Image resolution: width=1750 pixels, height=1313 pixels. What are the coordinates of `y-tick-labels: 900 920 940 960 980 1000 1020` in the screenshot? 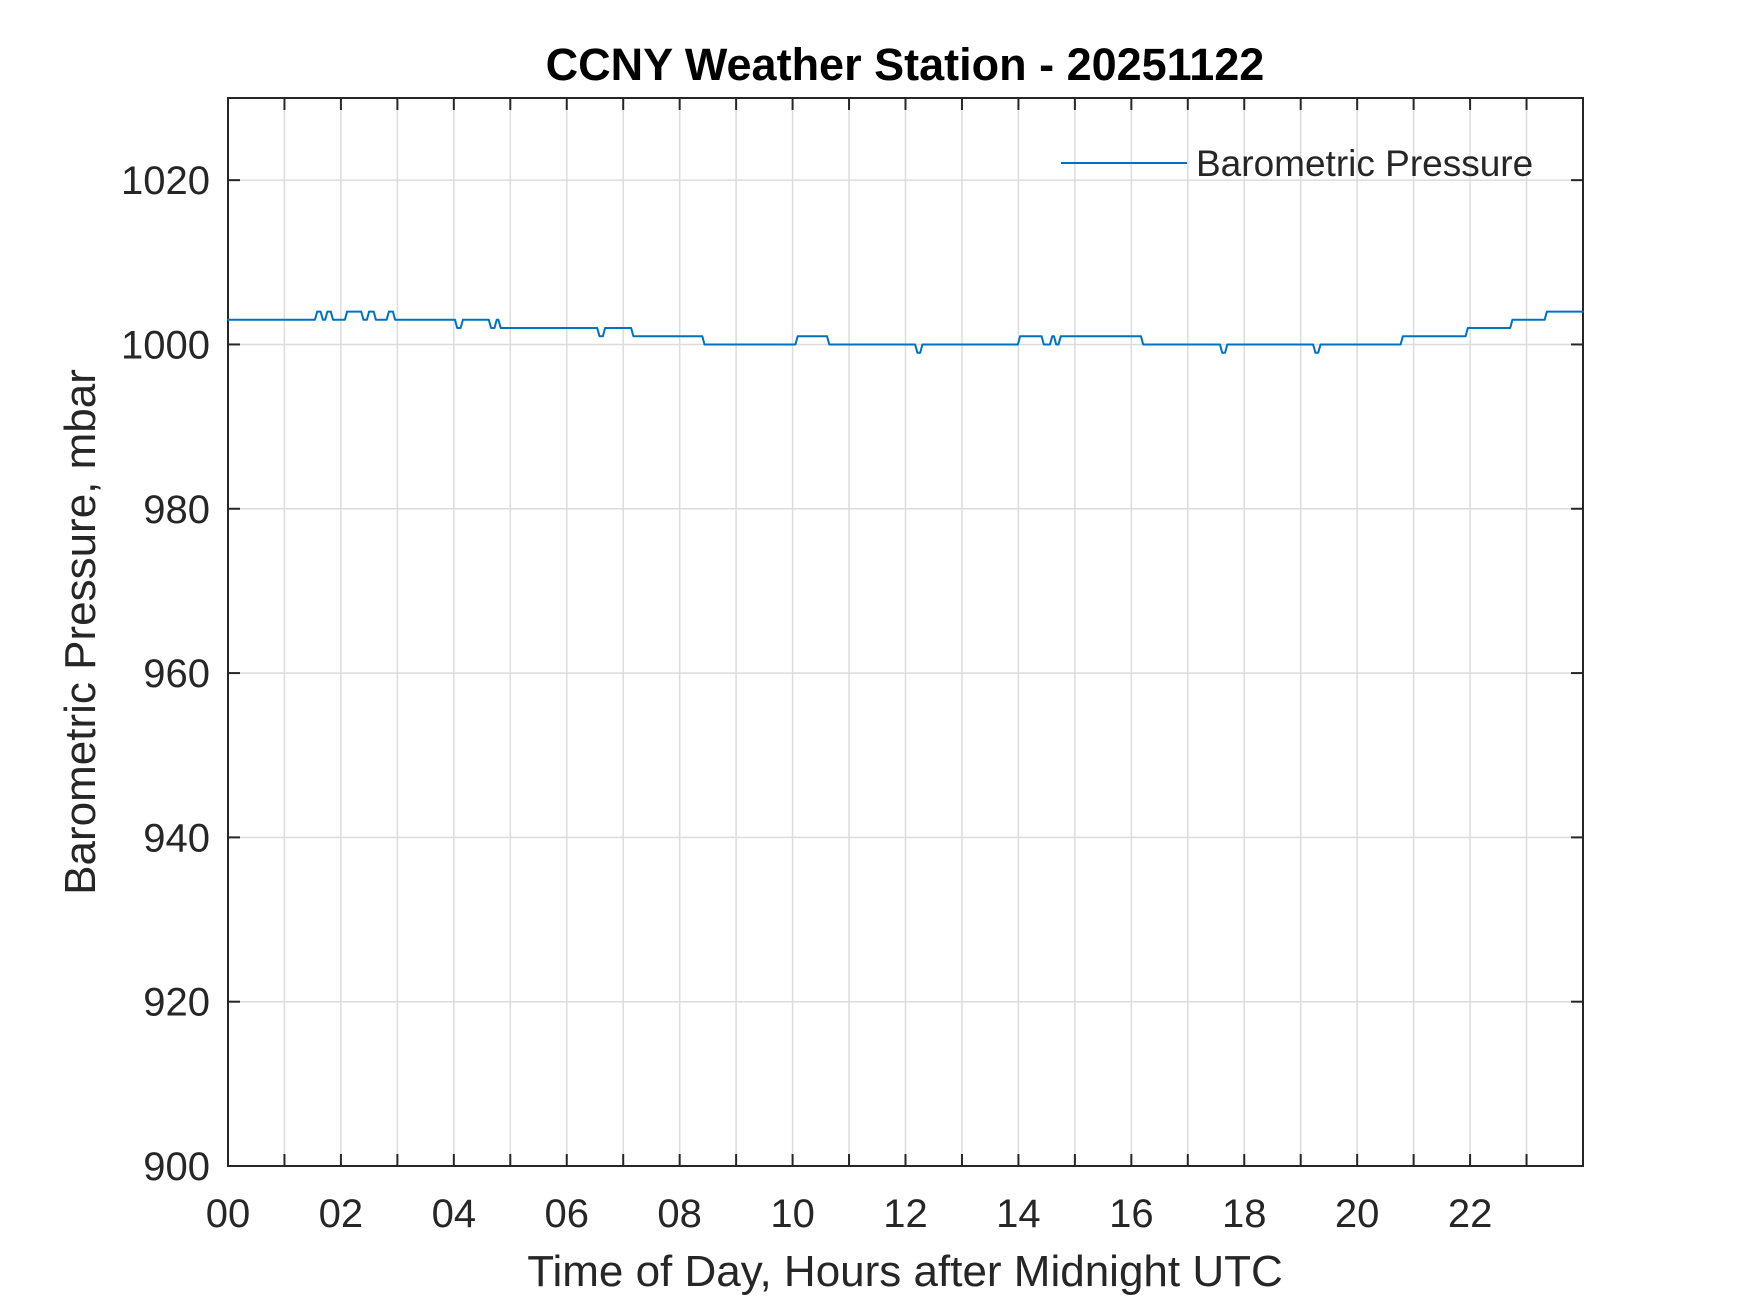 It's located at (165, 674).